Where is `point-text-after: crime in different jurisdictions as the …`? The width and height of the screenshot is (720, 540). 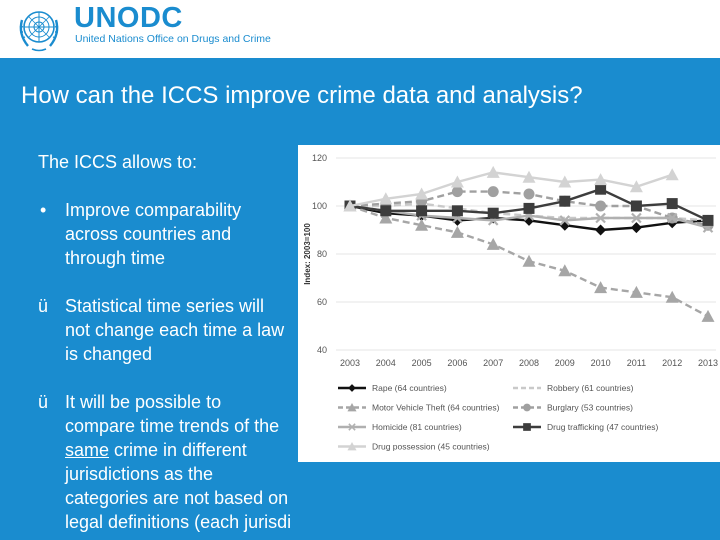 point-text-after: crime in different jurisdictions as the … is located at coordinates (178, 486).